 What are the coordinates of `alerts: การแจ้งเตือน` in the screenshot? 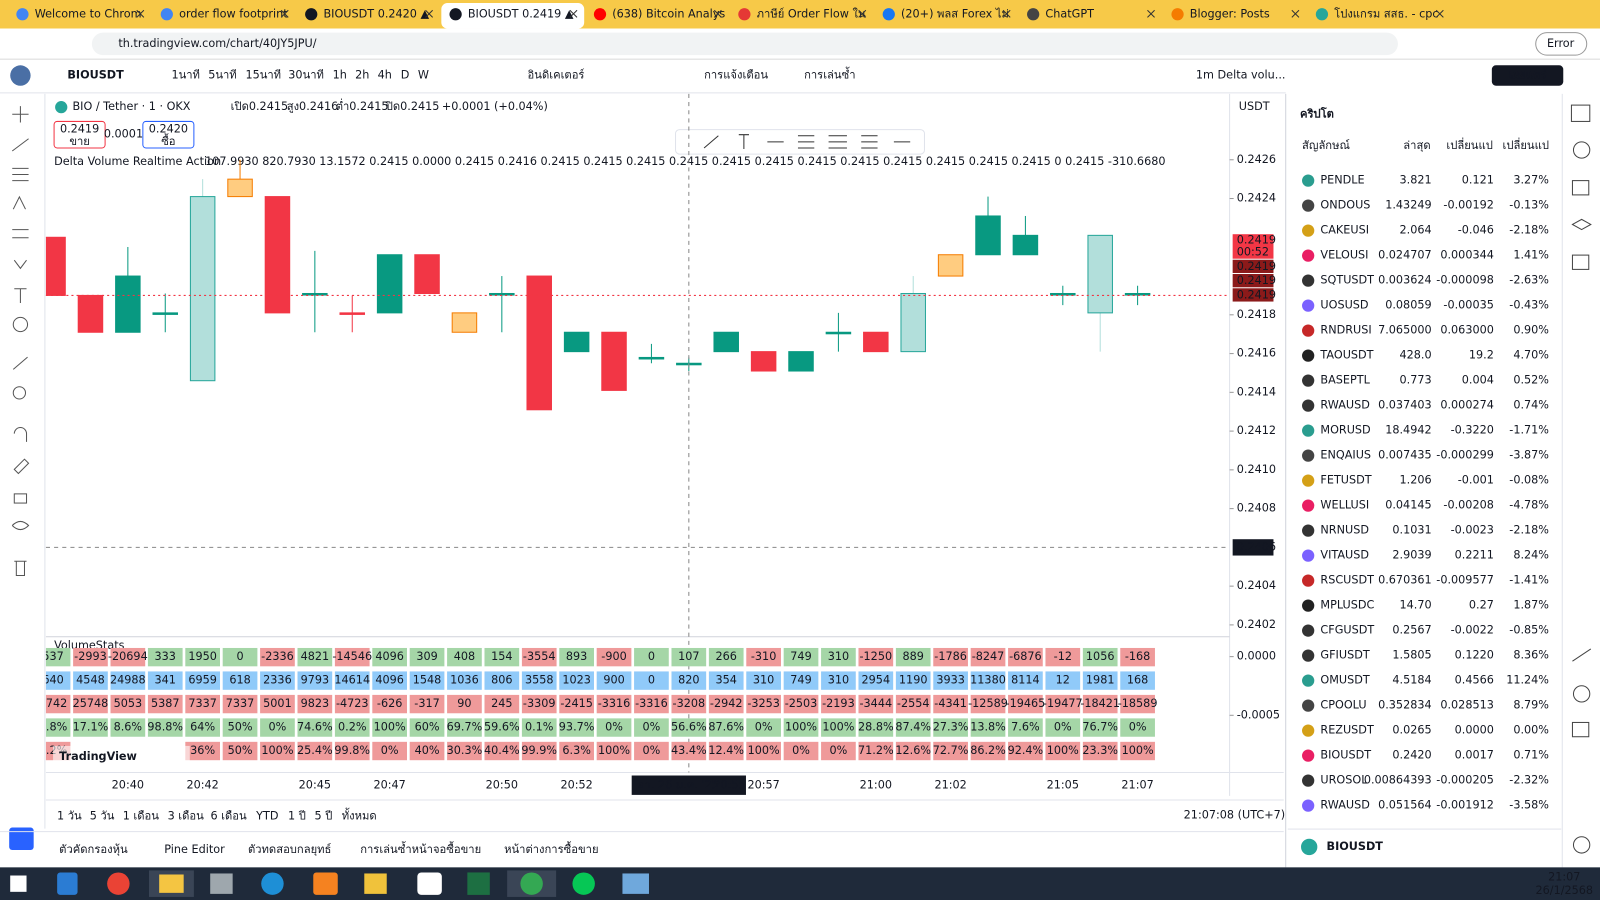 It's located at (736, 75).